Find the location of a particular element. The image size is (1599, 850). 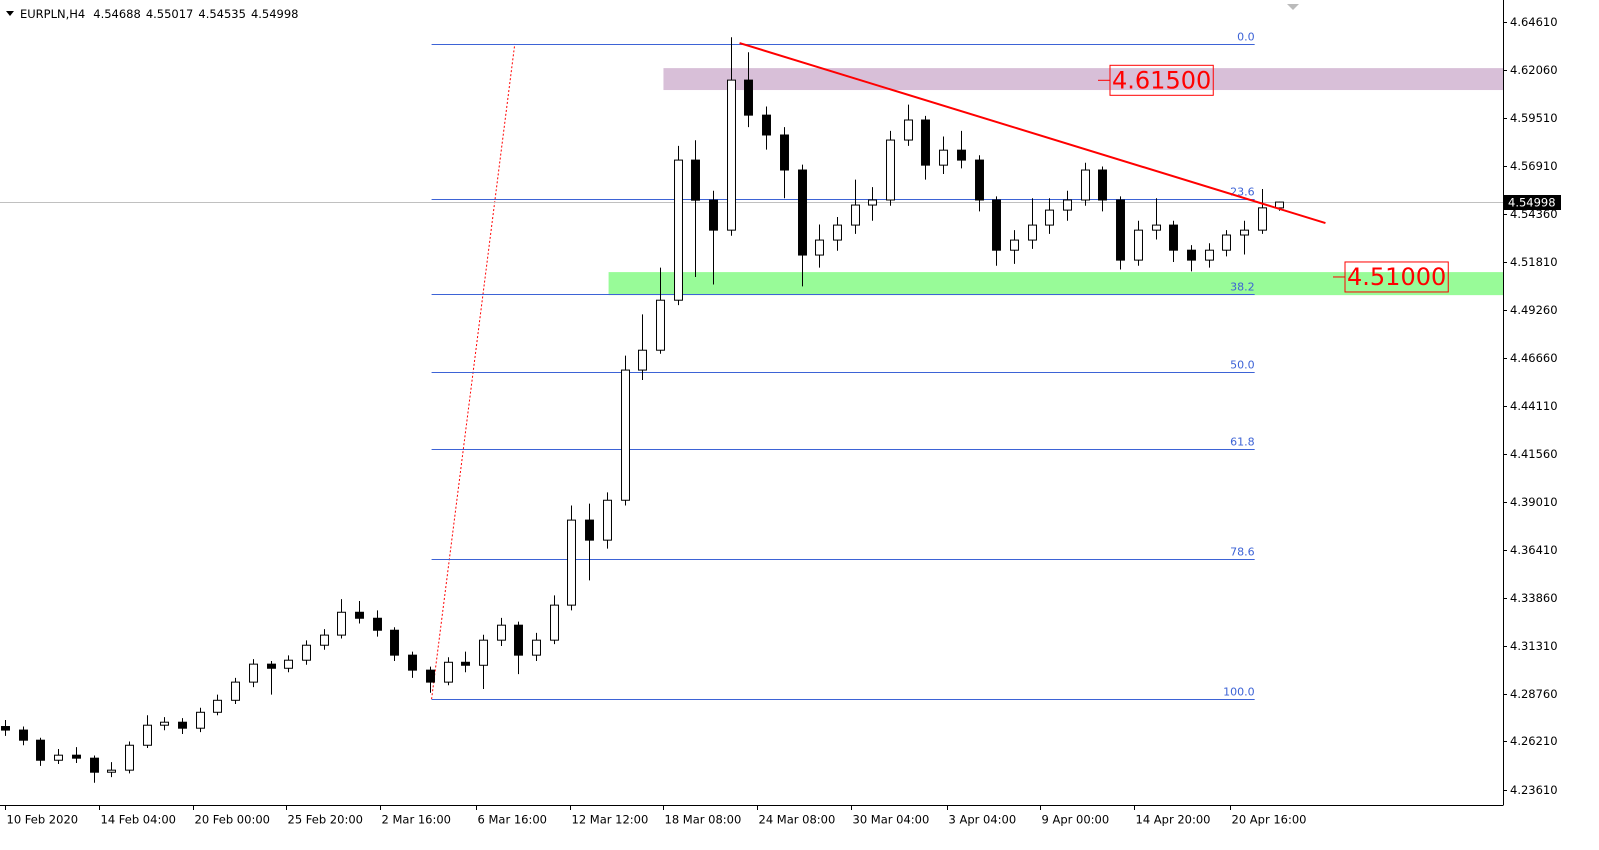

y-tick-label: 4.26210 is located at coordinates (1534, 741).